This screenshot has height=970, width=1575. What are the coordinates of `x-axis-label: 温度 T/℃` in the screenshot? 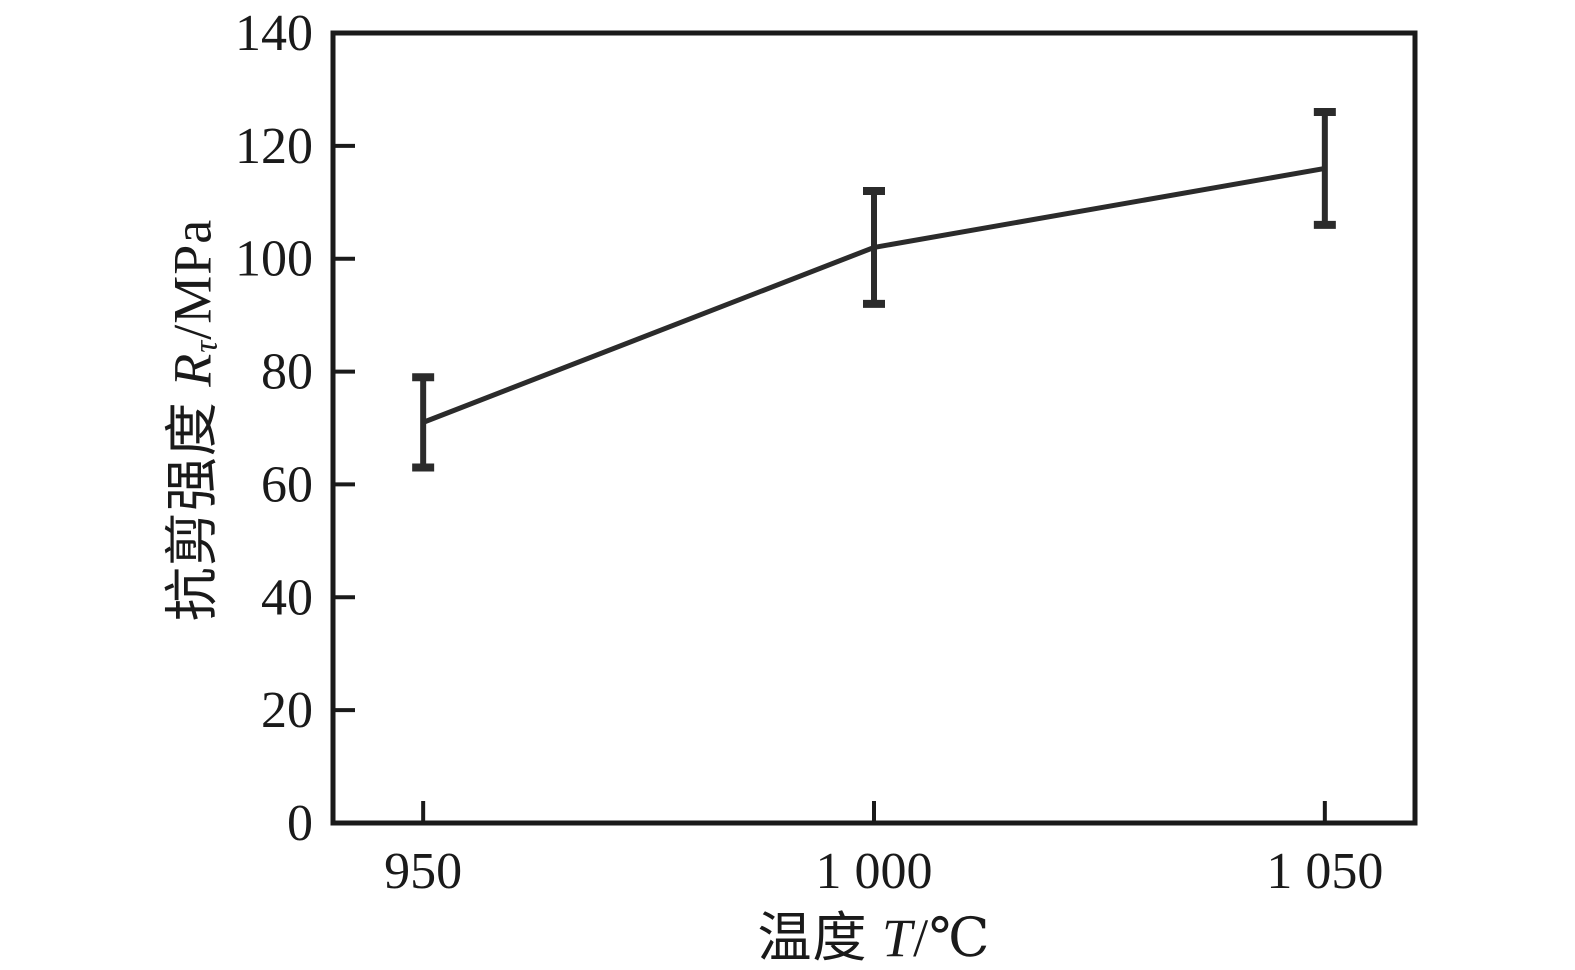 It's located at (874, 931).